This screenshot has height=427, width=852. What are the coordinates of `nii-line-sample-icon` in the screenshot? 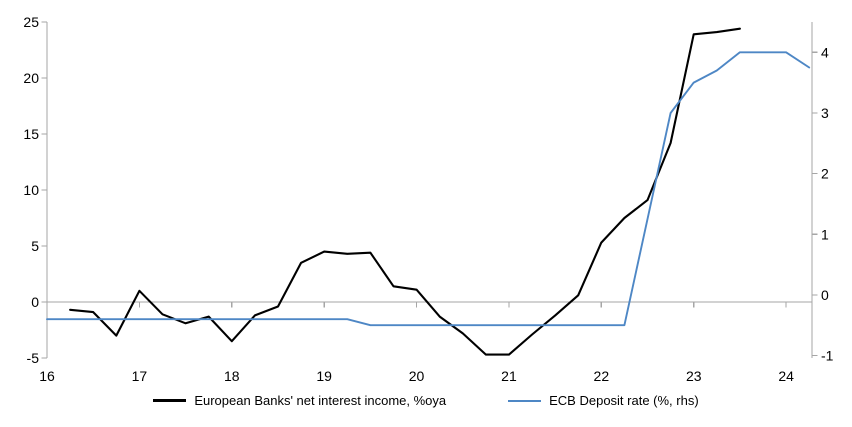 It's located at (170, 400).